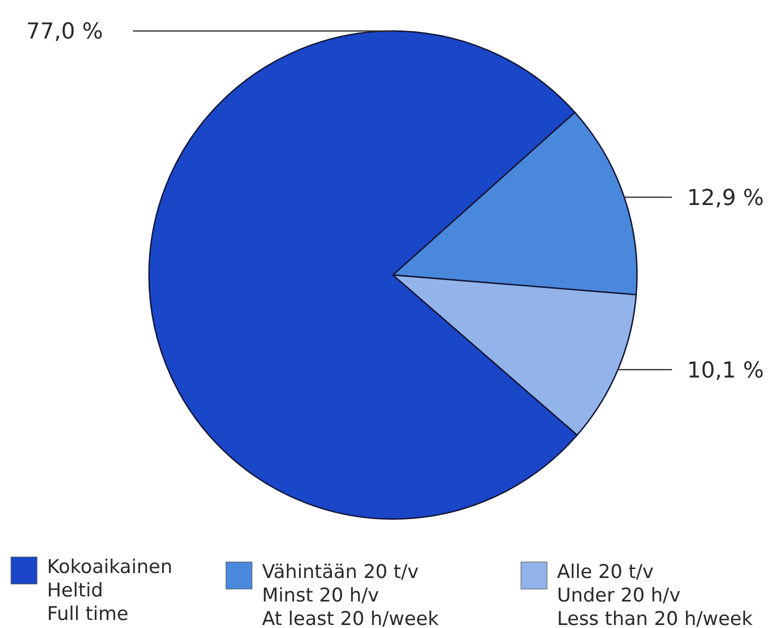 This screenshot has width=784, height=628. What do you see at coordinates (350, 594) in the screenshot?
I see `legend-label: Vähintään 20 t/v Minst 20 h/v At least 20 h/week` at bounding box center [350, 594].